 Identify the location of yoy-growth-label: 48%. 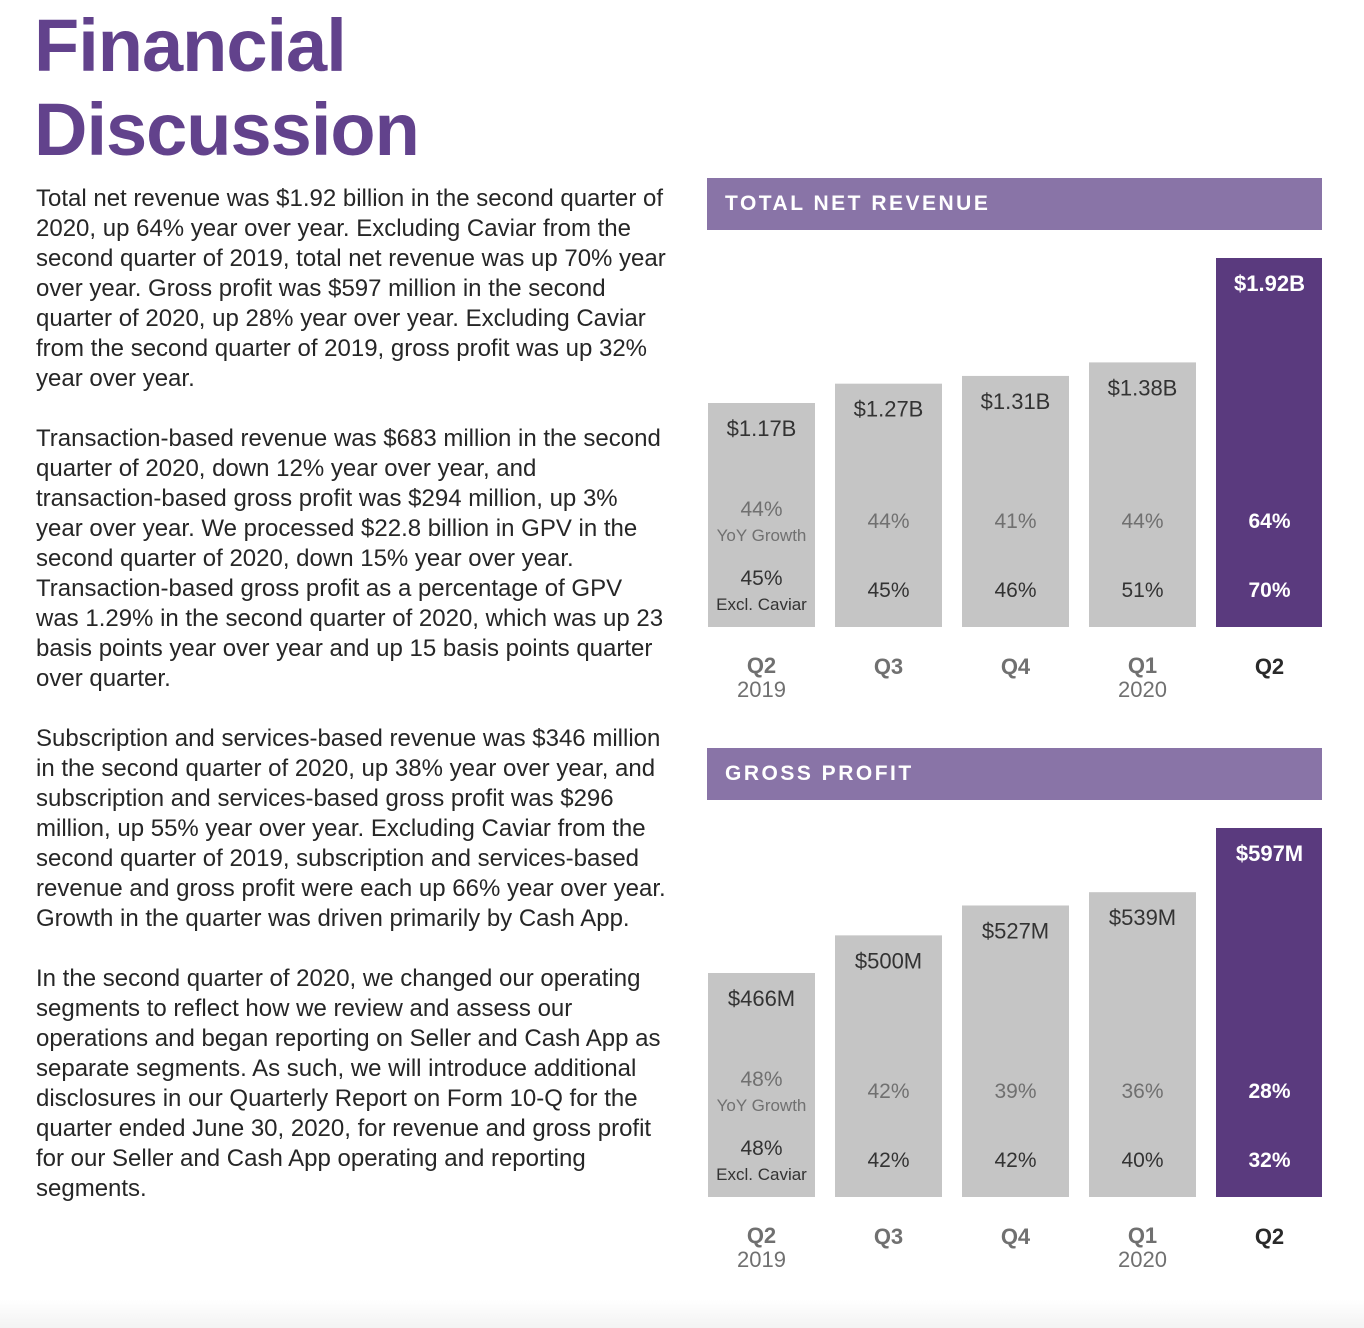
(761, 1079).